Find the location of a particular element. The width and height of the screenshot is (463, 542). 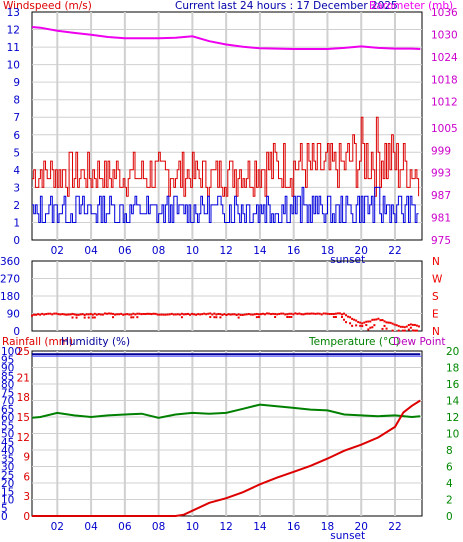

y-tick-label: 9 is located at coordinates (16, 83).